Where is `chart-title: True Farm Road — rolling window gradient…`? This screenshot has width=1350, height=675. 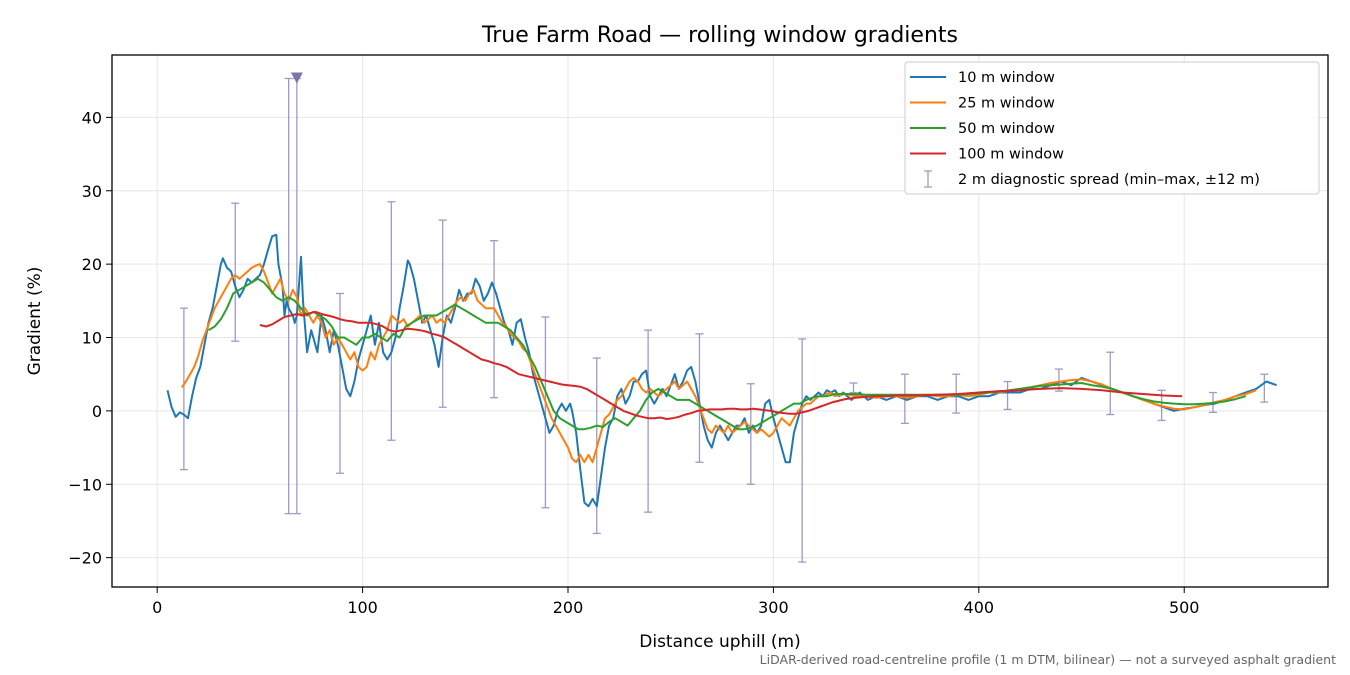 chart-title: True Farm Road — rolling window gradient… is located at coordinates (719, 35).